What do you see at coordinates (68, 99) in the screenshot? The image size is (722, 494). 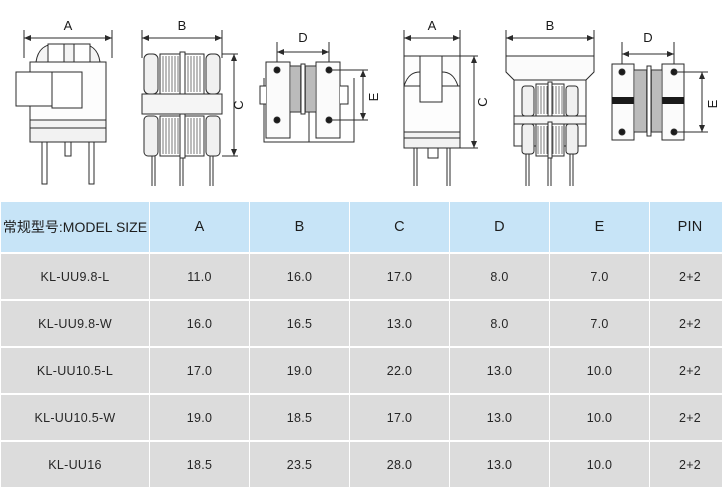 I see `figure-front-view-type1: A` at bounding box center [68, 99].